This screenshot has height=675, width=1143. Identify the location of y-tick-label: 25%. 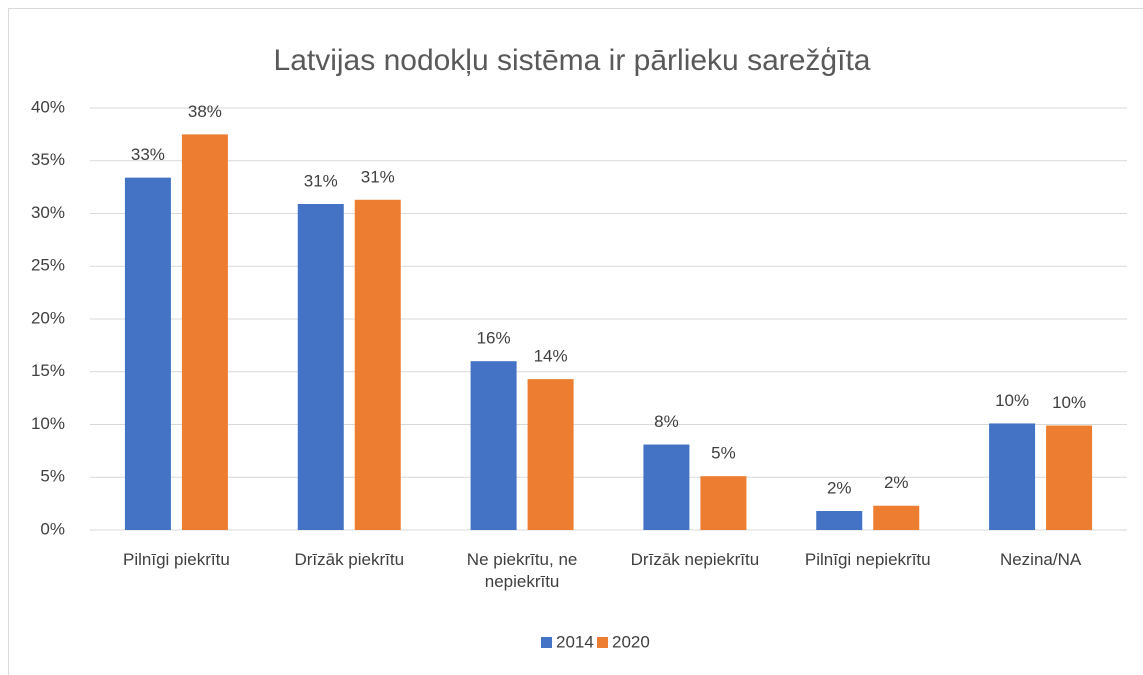
(48, 265).